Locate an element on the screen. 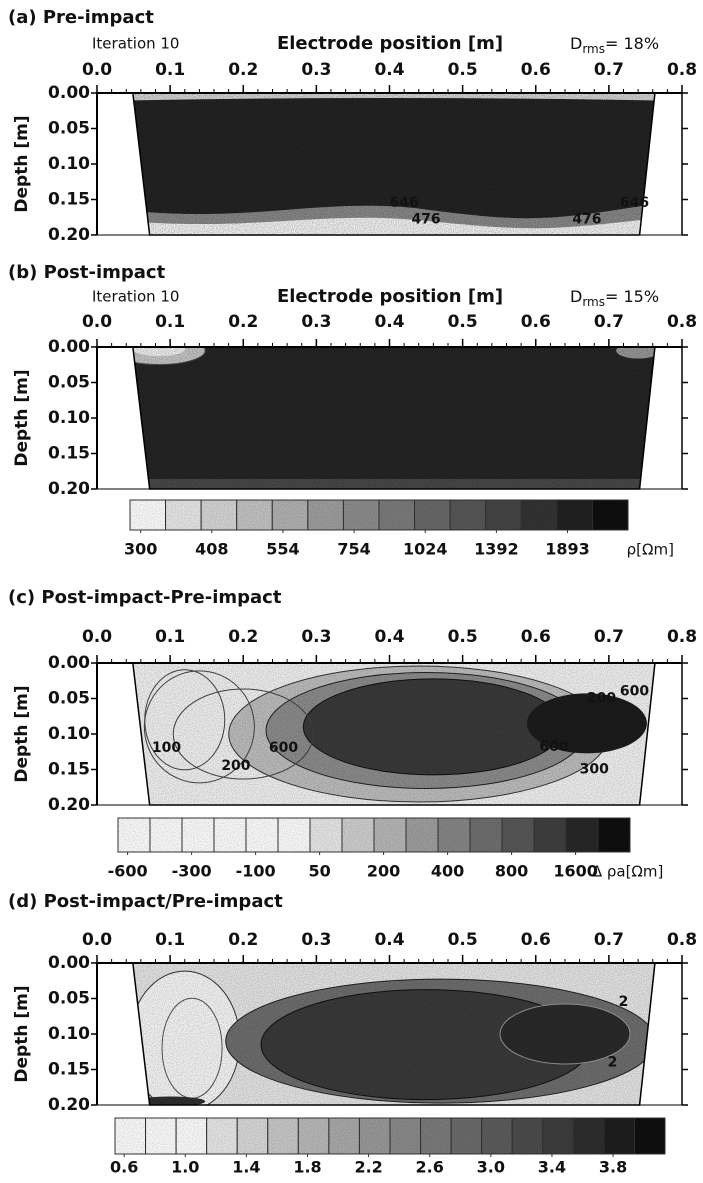 This screenshot has width=703, height=1183. colorbar-tick-label: 3.4 is located at coordinates (552, 1167).